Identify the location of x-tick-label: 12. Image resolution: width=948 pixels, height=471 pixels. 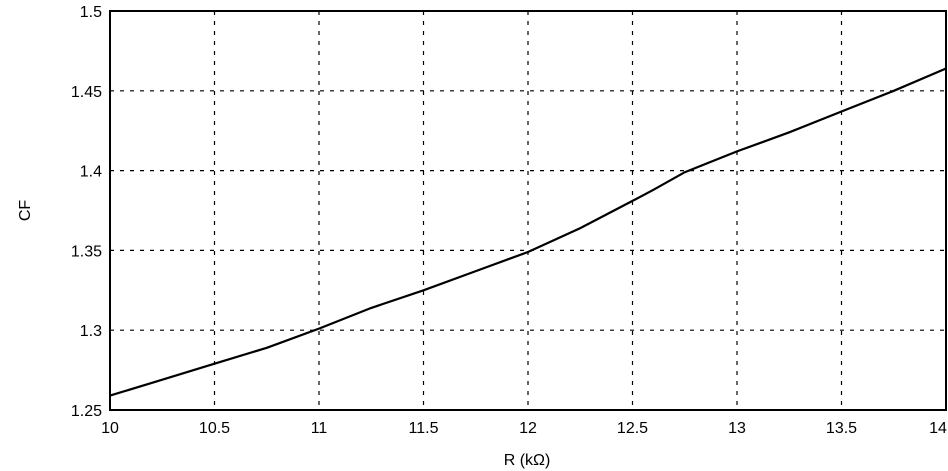
(528, 428).